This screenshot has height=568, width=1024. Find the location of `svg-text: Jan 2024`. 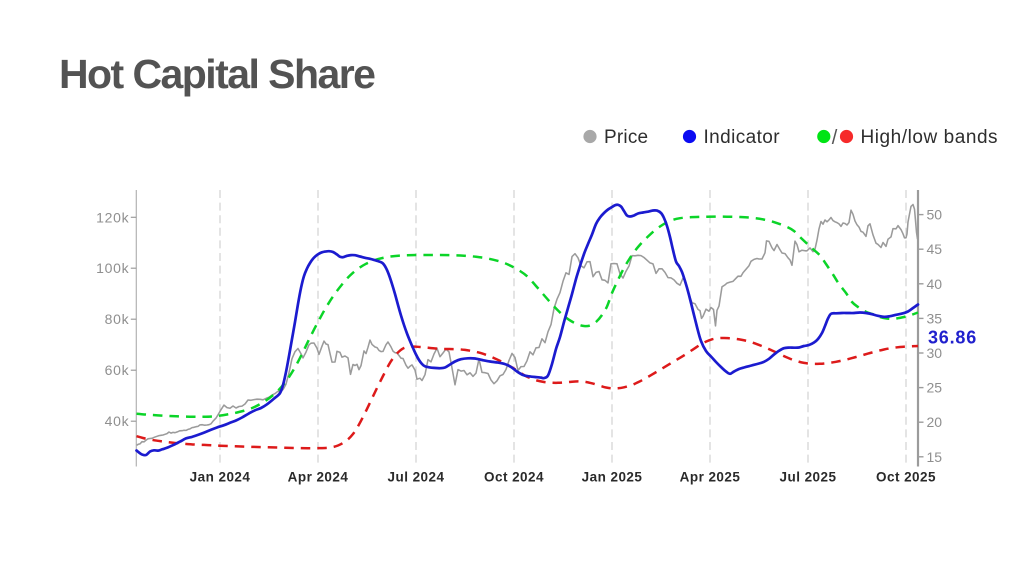

svg-text: Jan 2024 is located at coordinates (220, 477).